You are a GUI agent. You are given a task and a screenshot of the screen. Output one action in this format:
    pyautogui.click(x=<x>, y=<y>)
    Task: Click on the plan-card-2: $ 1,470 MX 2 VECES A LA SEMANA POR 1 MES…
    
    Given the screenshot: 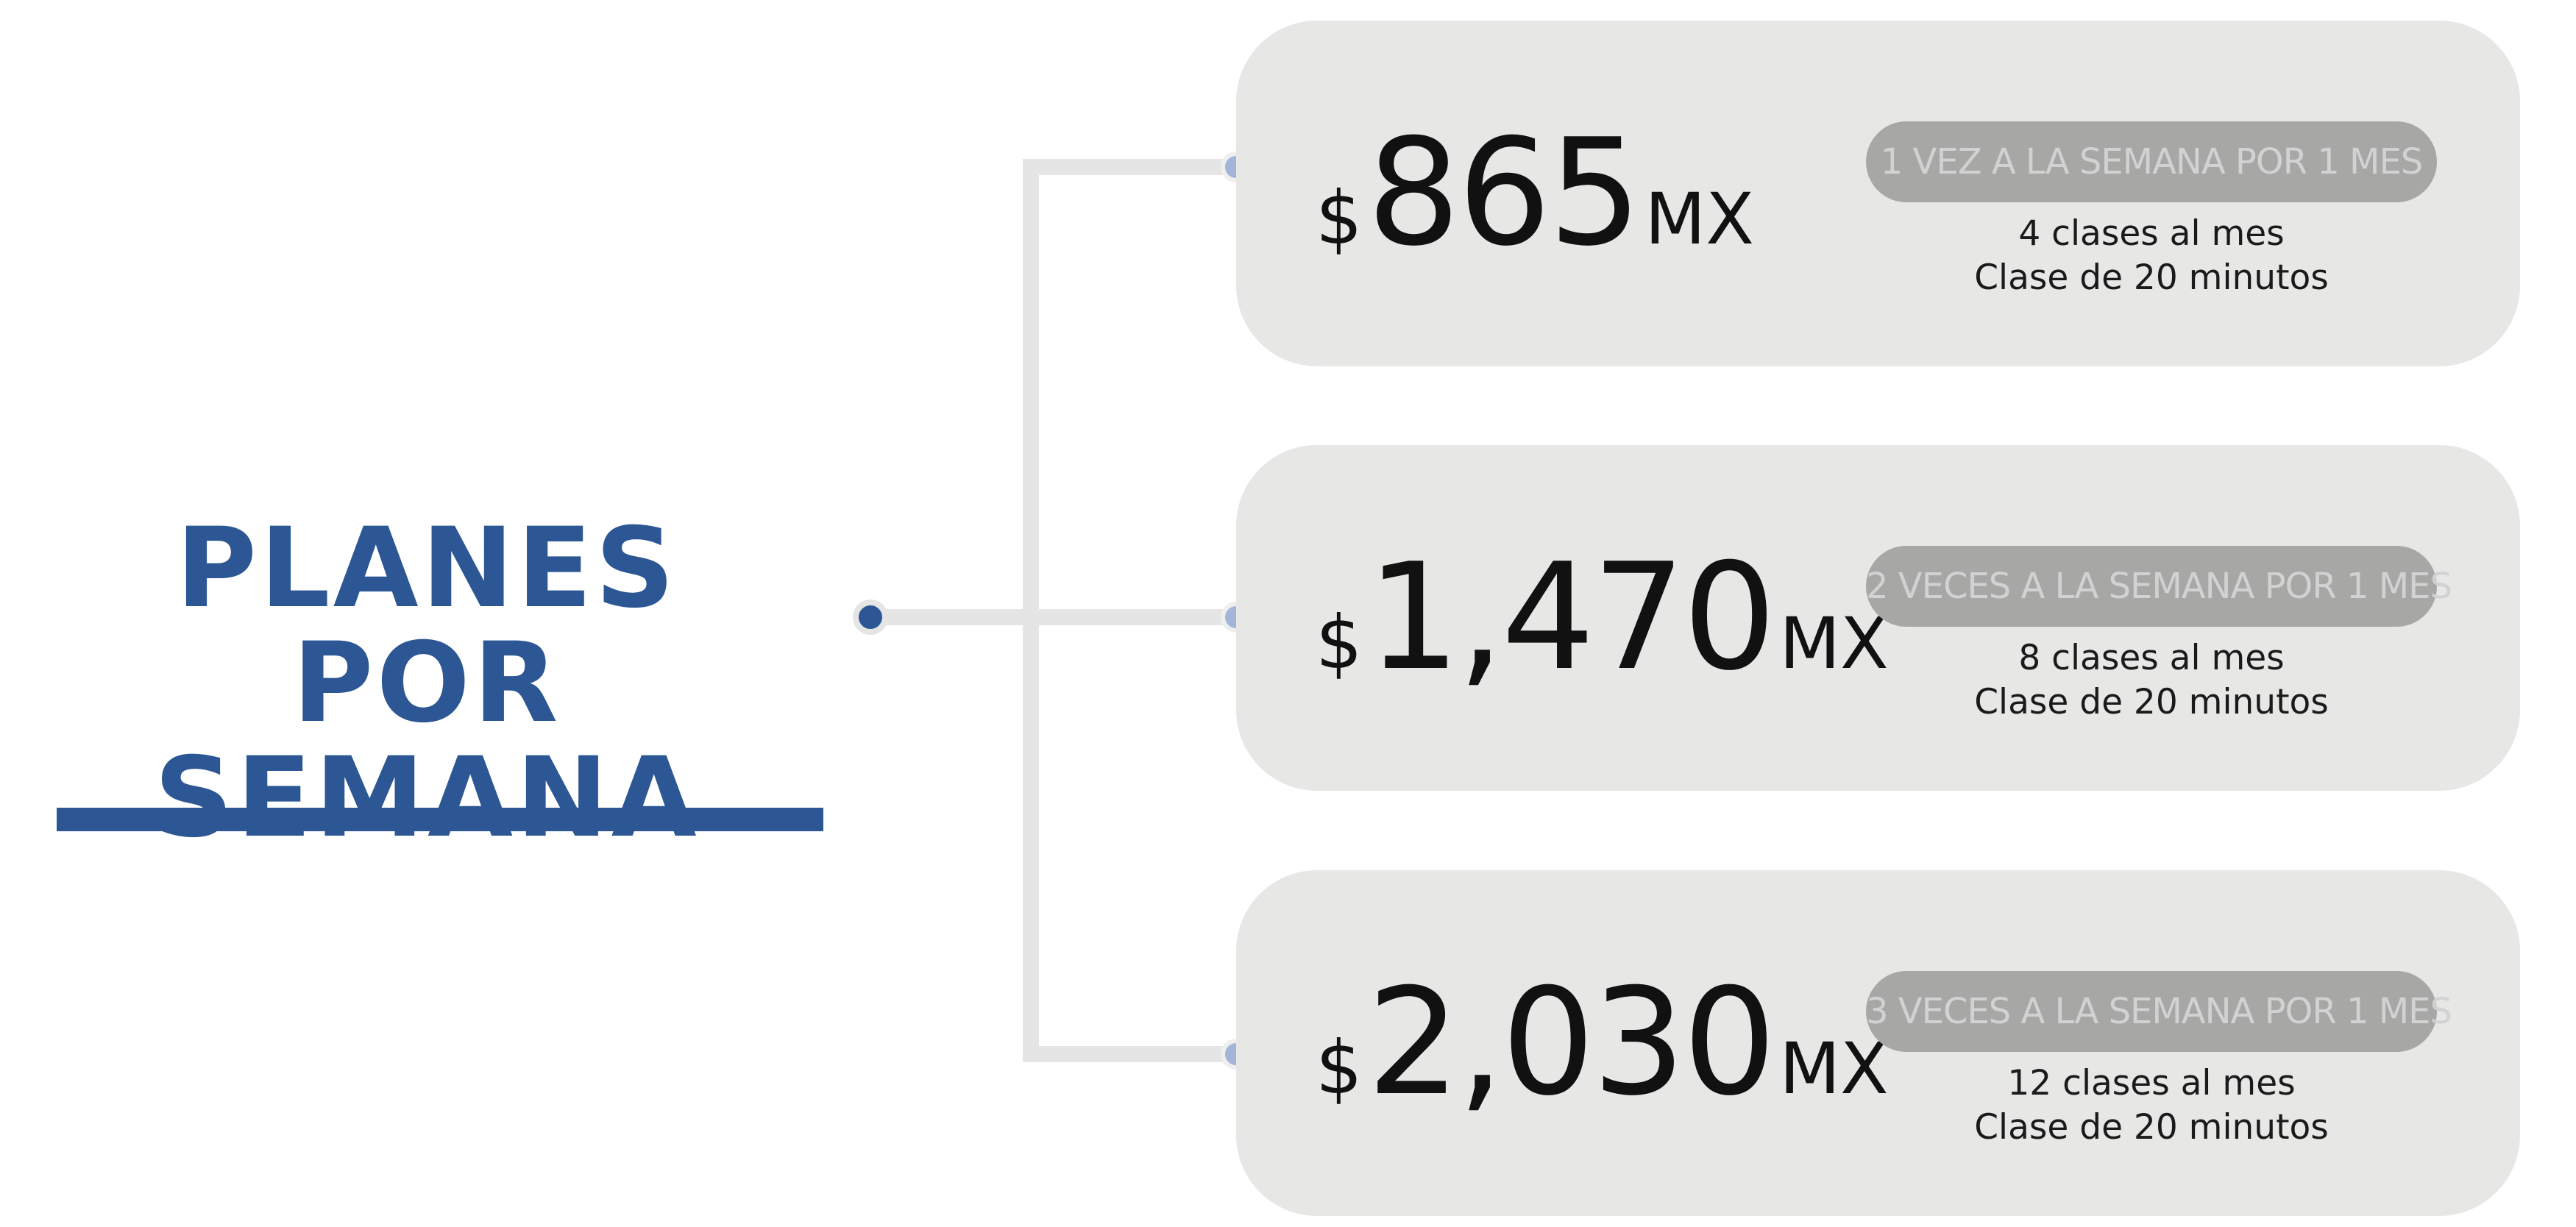 What is the action you would take?
    pyautogui.click(x=1878, y=618)
    